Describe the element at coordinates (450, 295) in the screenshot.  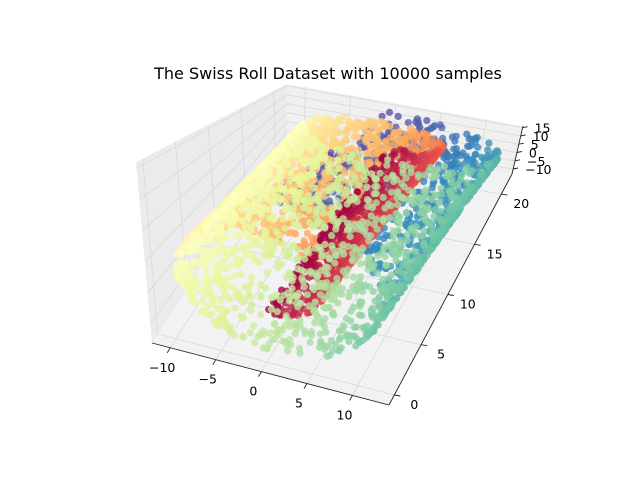
I see `y-tick-mark` at that location.